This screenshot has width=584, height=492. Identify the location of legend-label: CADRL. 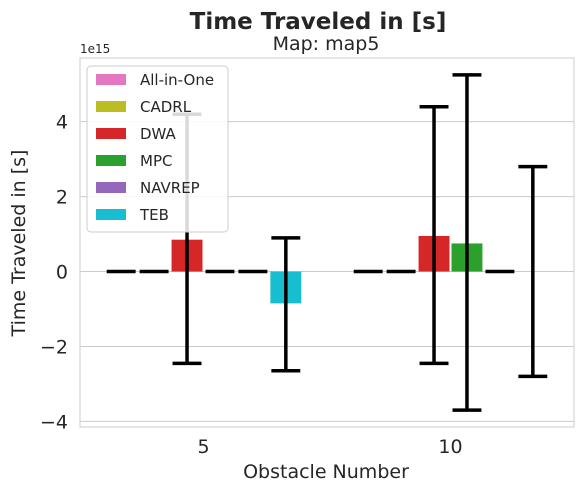
(166, 107).